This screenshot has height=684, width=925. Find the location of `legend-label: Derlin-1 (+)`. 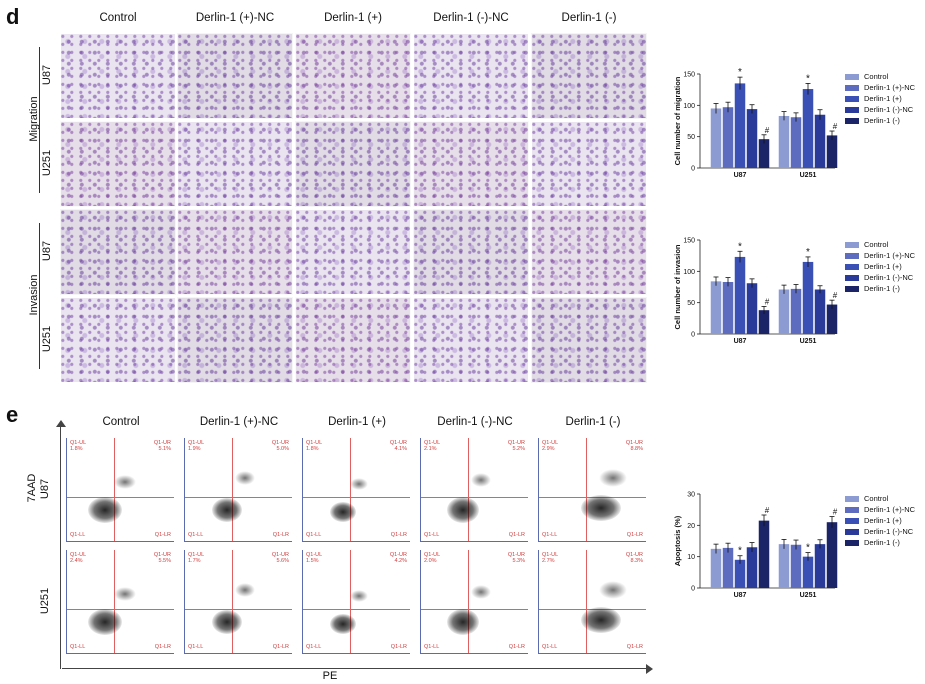

legend-label: Derlin-1 (+) is located at coordinates (883, 520).